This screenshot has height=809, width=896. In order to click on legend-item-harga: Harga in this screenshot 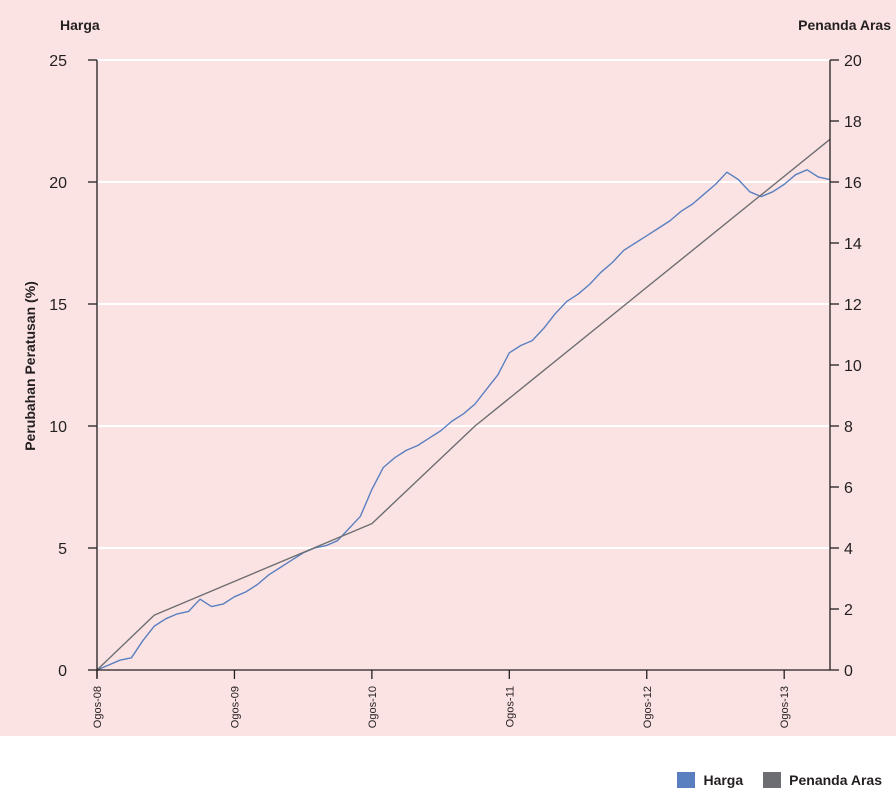, I will do `click(710, 780)`.